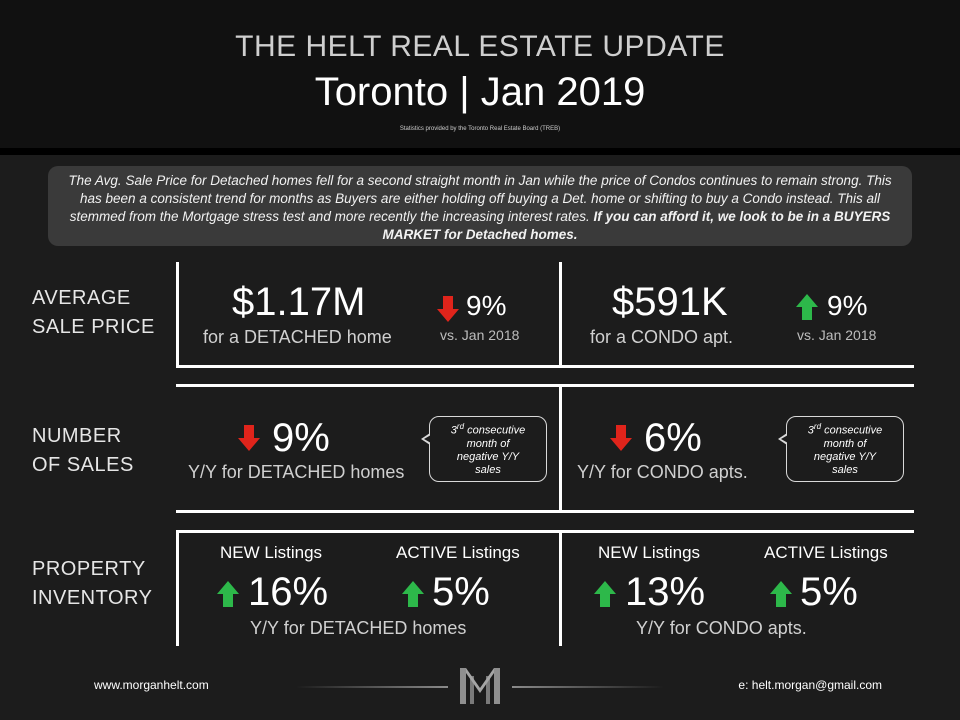  What do you see at coordinates (837, 335) in the screenshot?
I see `condo-avg-price-compare: vs. Jan 2018` at bounding box center [837, 335].